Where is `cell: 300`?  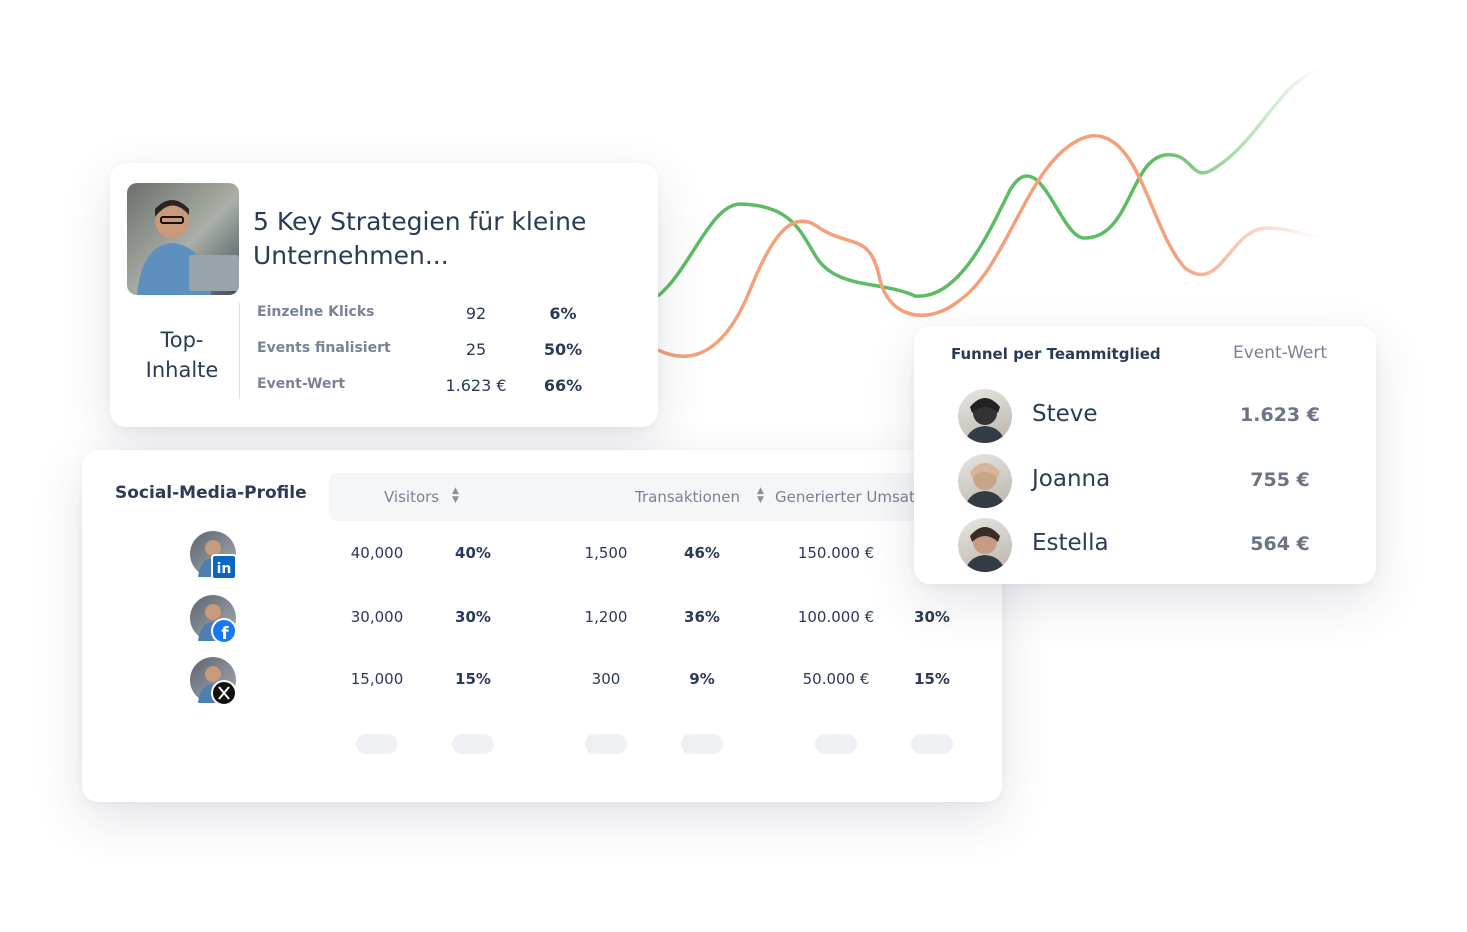 cell: 300 is located at coordinates (606, 679).